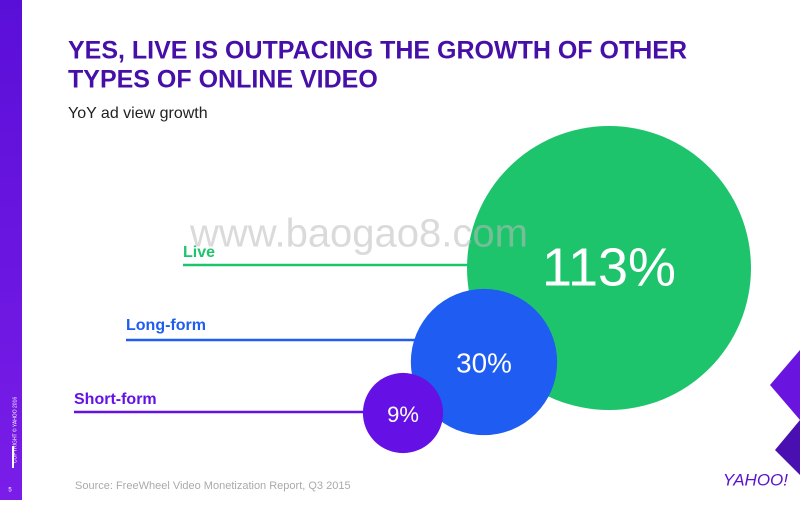 Image resolution: width=800 pixels, height=505 pixels. What do you see at coordinates (358, 234) in the screenshot?
I see `watermark: www.baogao8.com` at bounding box center [358, 234].